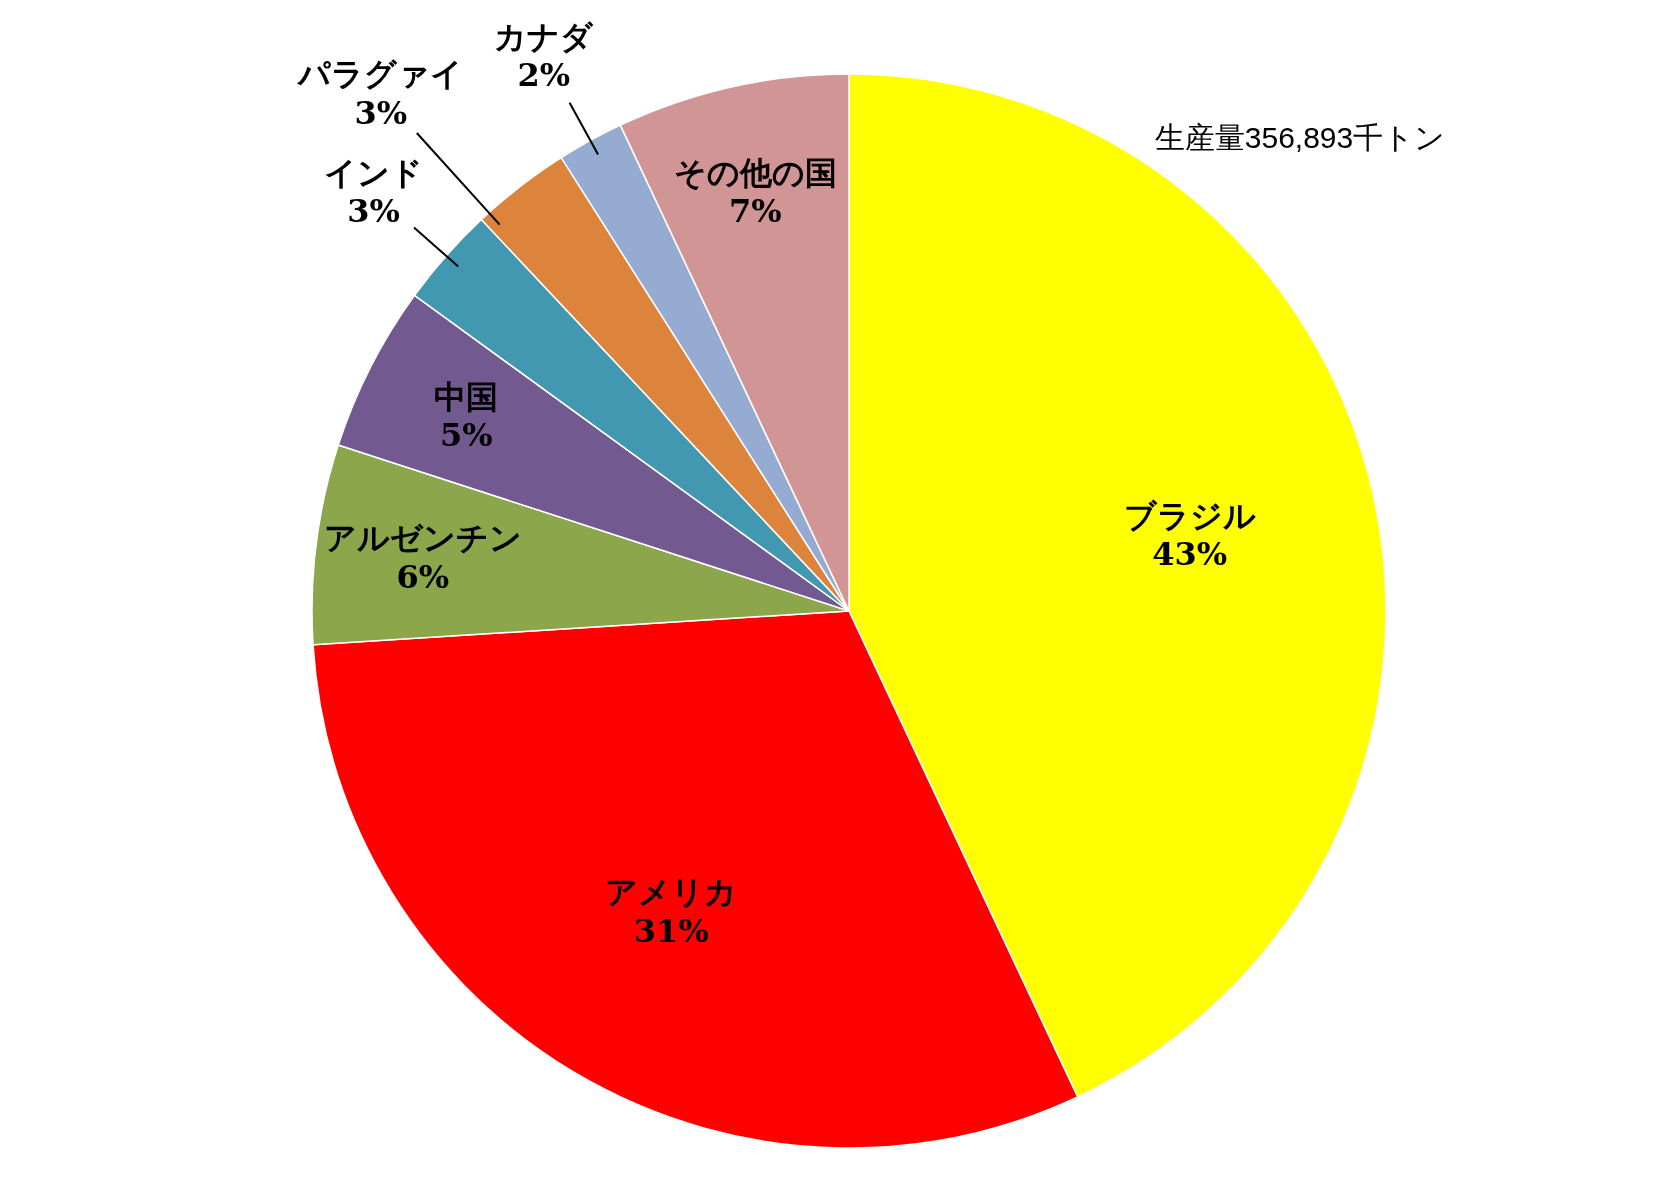 The width and height of the screenshot is (1660, 1182). What do you see at coordinates (423, 576) in the screenshot?
I see `data-label: 6%` at bounding box center [423, 576].